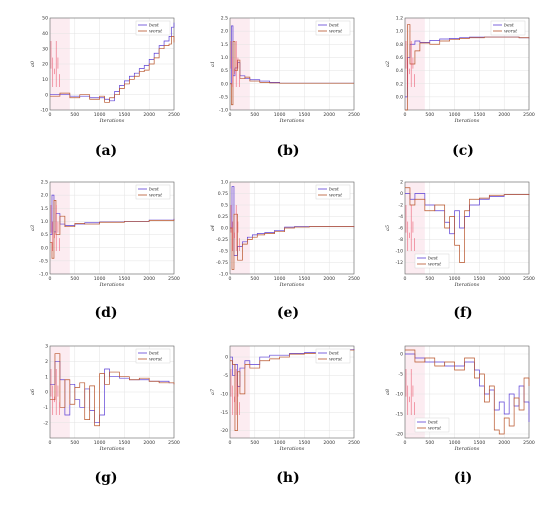  I want to click on y-tick-label: 2.0, so click(44, 196).